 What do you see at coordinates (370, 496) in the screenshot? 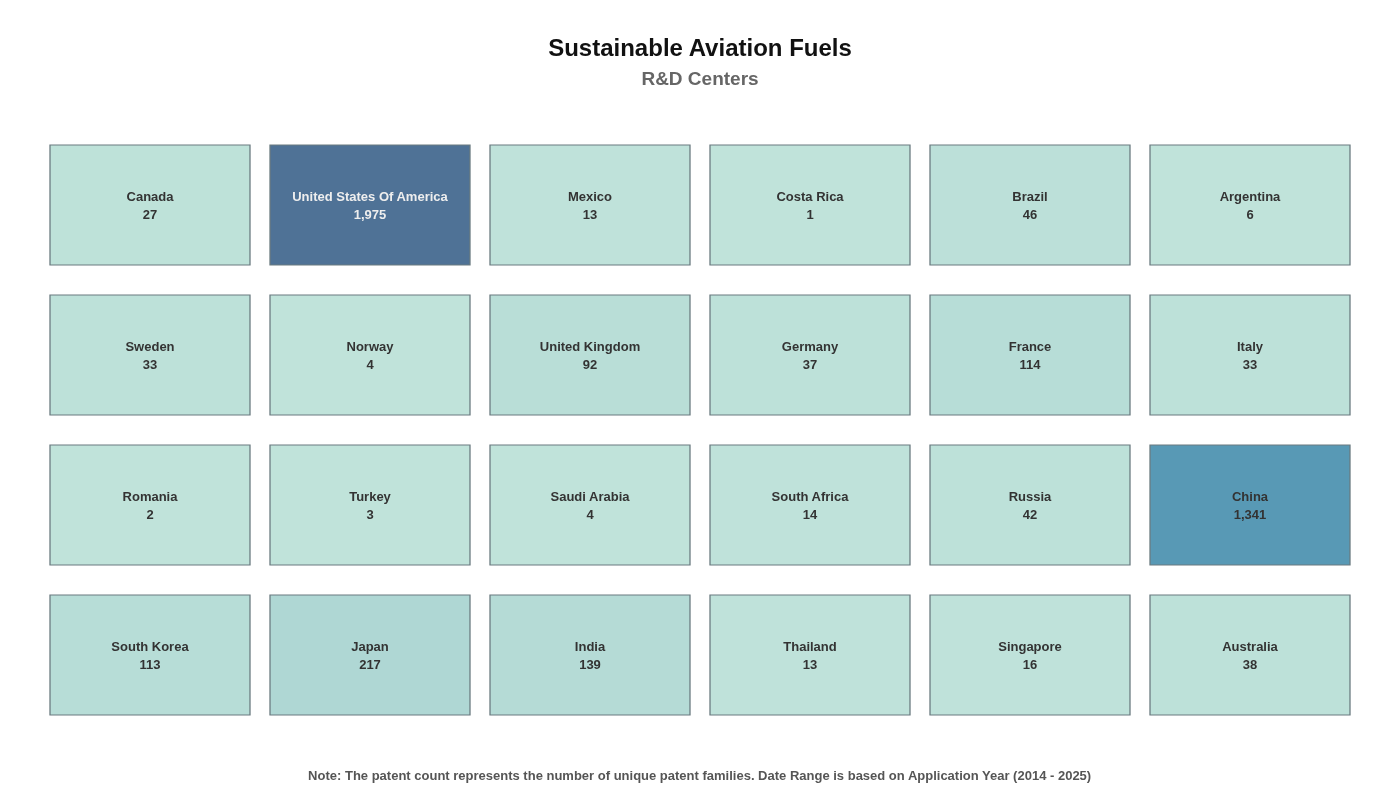
I see `category-label: Turkey` at bounding box center [370, 496].